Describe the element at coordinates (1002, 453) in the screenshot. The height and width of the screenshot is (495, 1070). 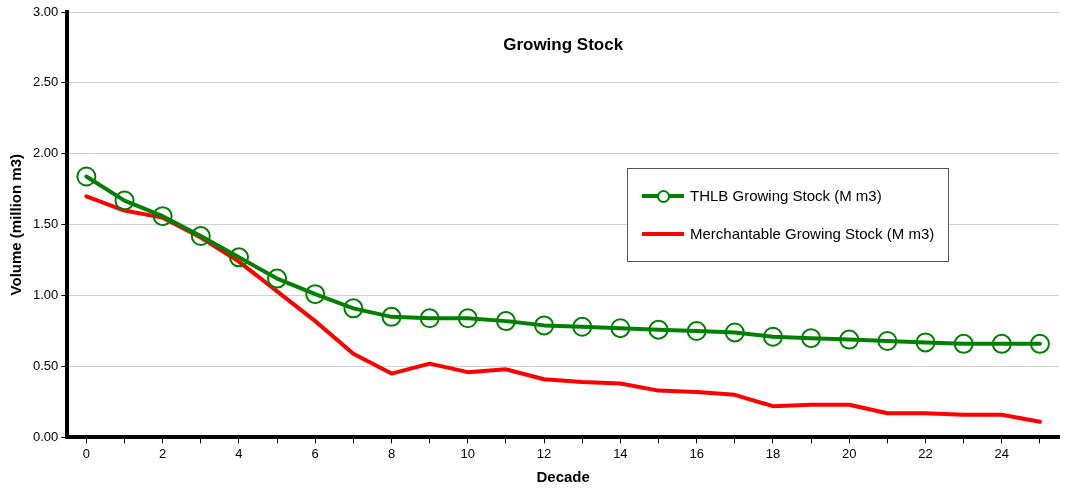
I see `x-tick-label: 24` at that location.